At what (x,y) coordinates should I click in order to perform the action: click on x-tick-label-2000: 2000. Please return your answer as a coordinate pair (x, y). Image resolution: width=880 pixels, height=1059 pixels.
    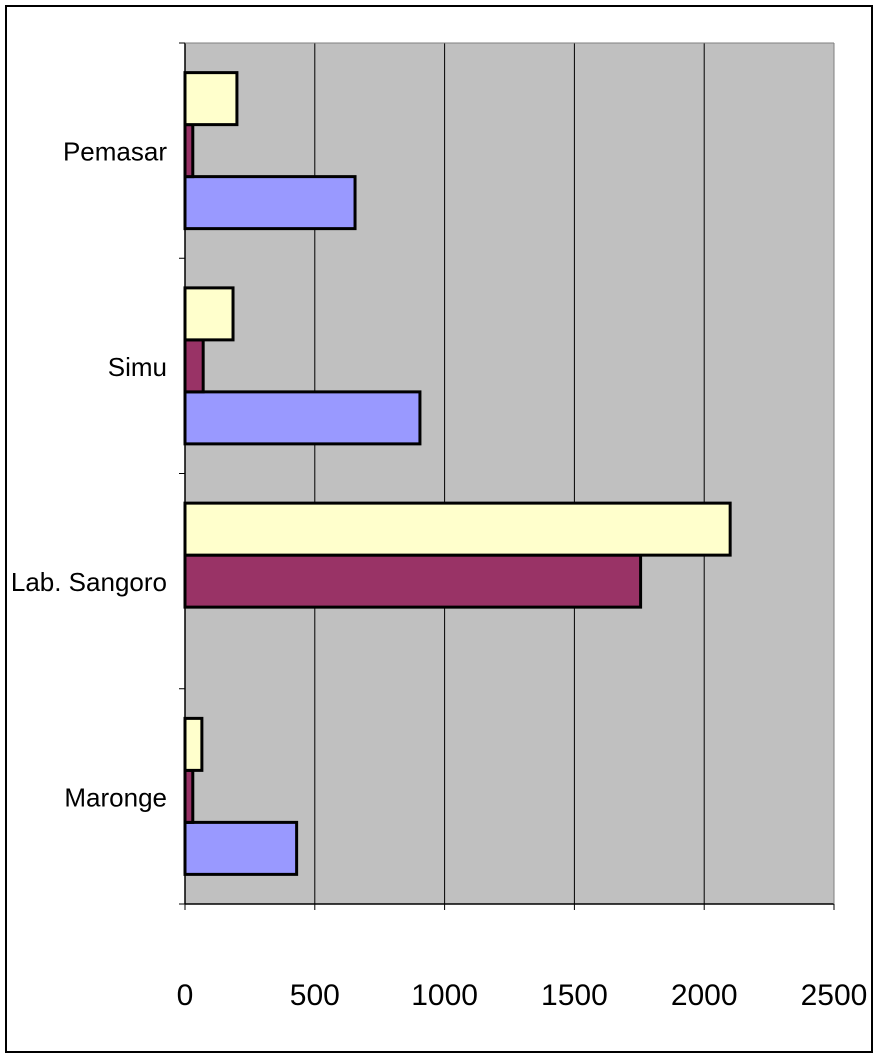
    Looking at the image, I should click on (704, 995).